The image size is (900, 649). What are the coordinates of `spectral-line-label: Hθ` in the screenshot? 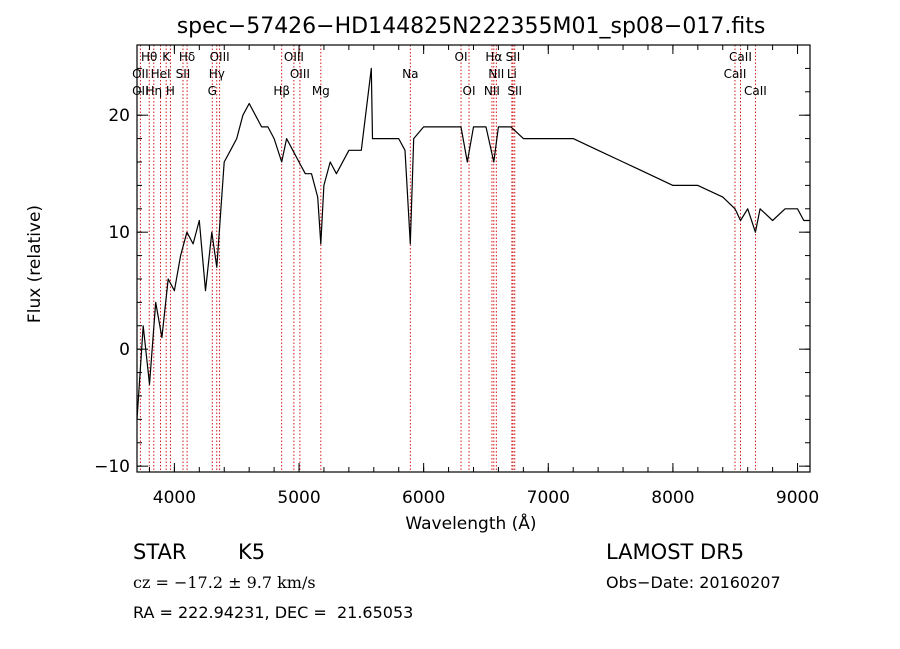 It's located at (149, 57).